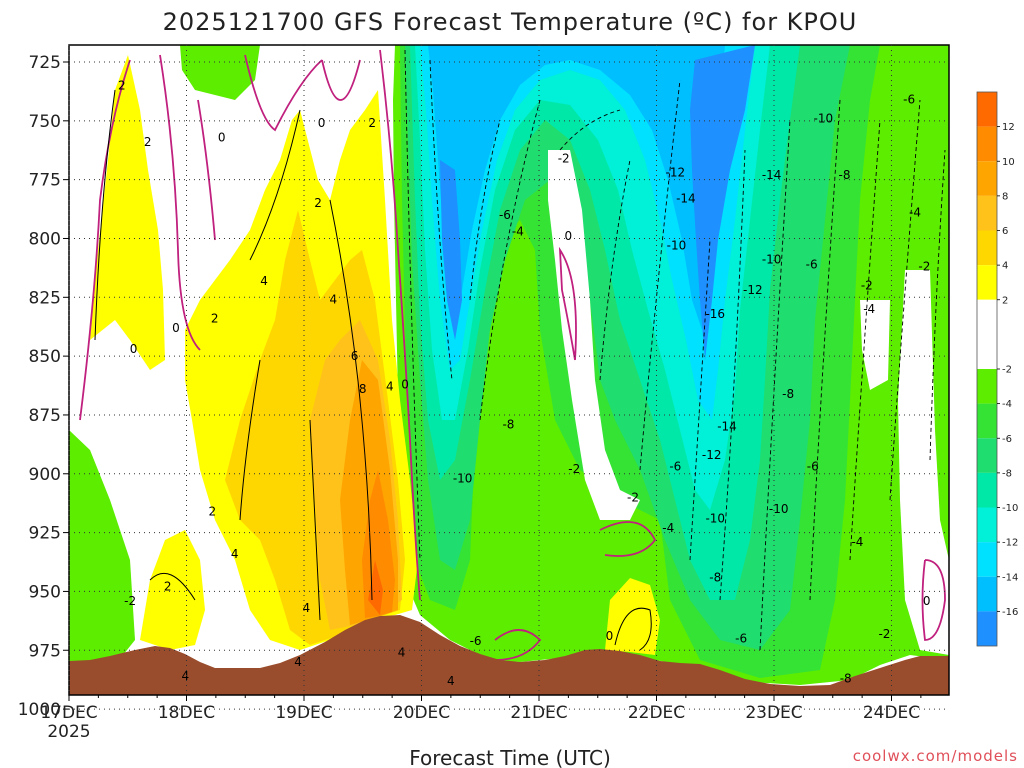  I want to click on colorbar-tick-label: 2, so click(1005, 300).